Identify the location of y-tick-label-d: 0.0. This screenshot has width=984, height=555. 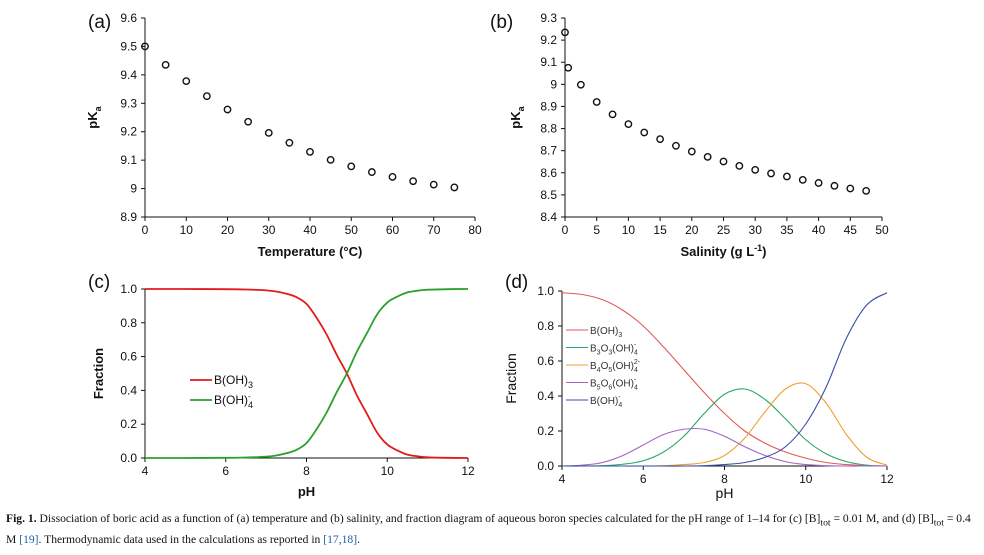
(545, 466).